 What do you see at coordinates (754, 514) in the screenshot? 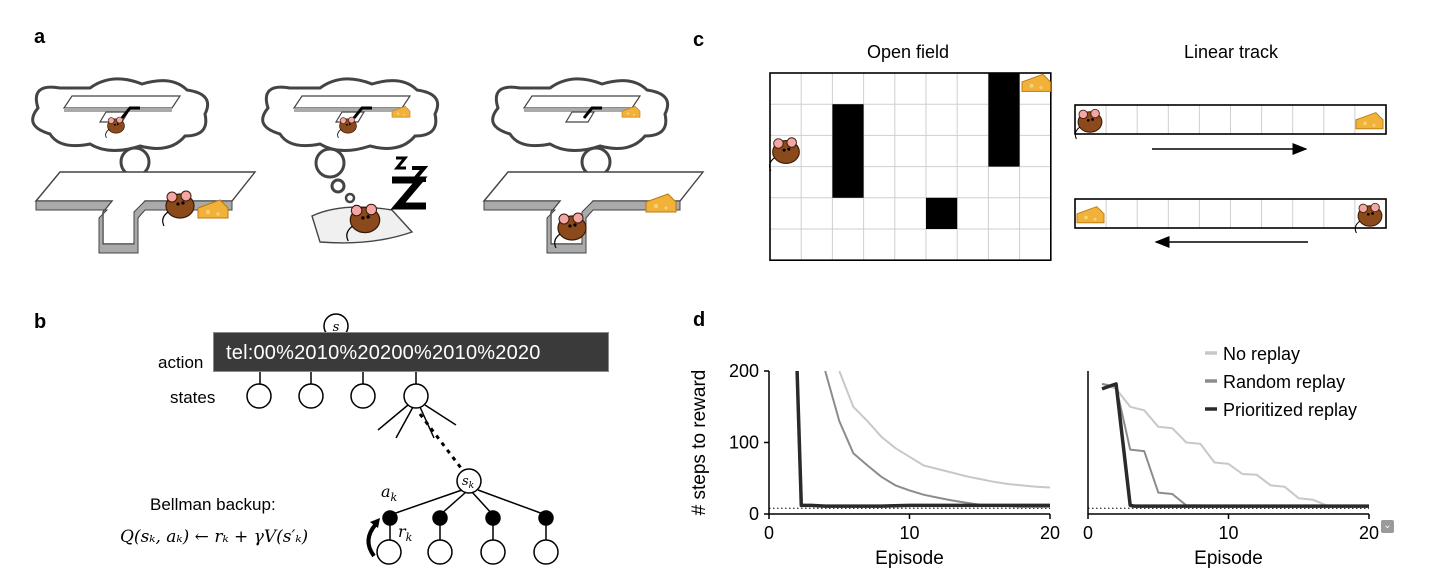
I see `y-tick-label: 0` at bounding box center [754, 514].